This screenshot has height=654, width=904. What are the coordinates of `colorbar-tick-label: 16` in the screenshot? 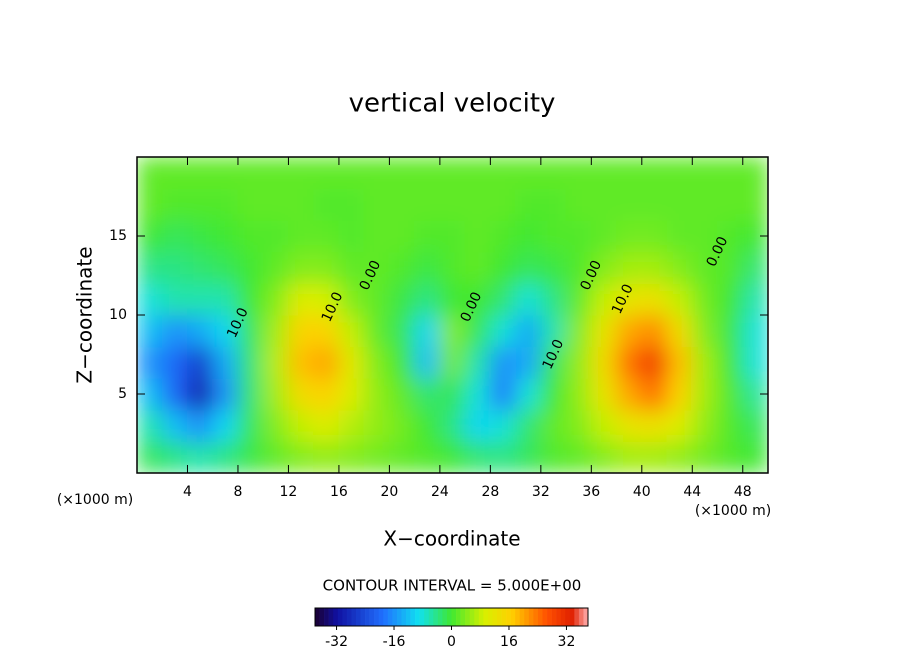 It's located at (509, 642).